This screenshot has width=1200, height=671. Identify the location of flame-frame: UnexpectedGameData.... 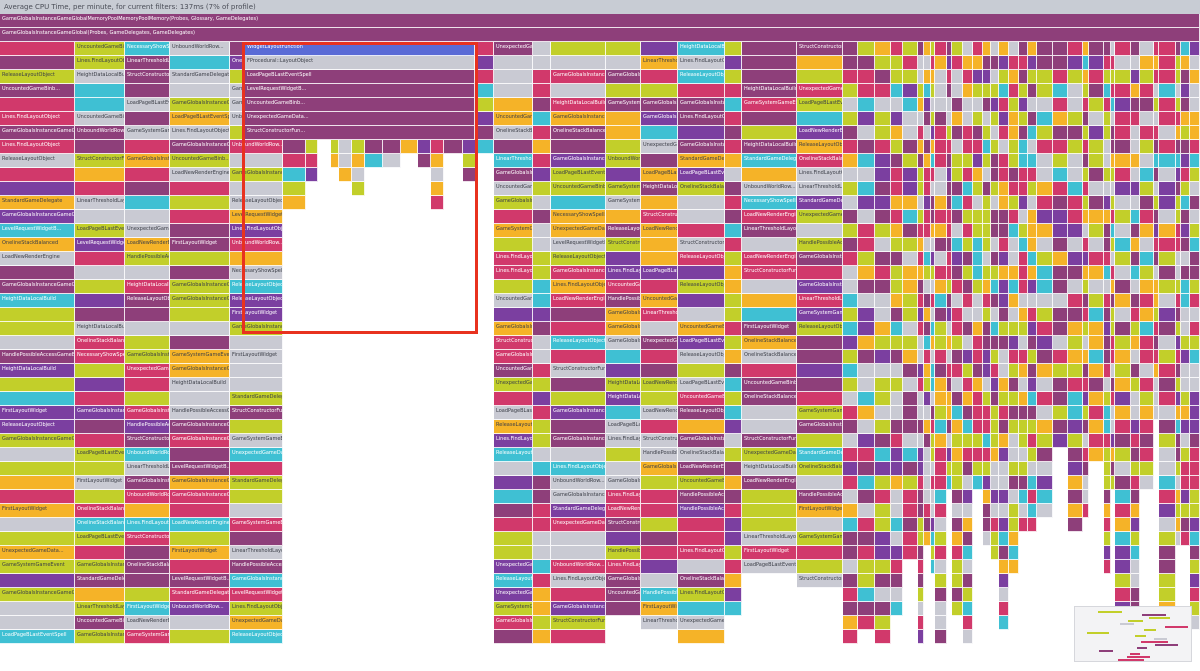
(513, 595).